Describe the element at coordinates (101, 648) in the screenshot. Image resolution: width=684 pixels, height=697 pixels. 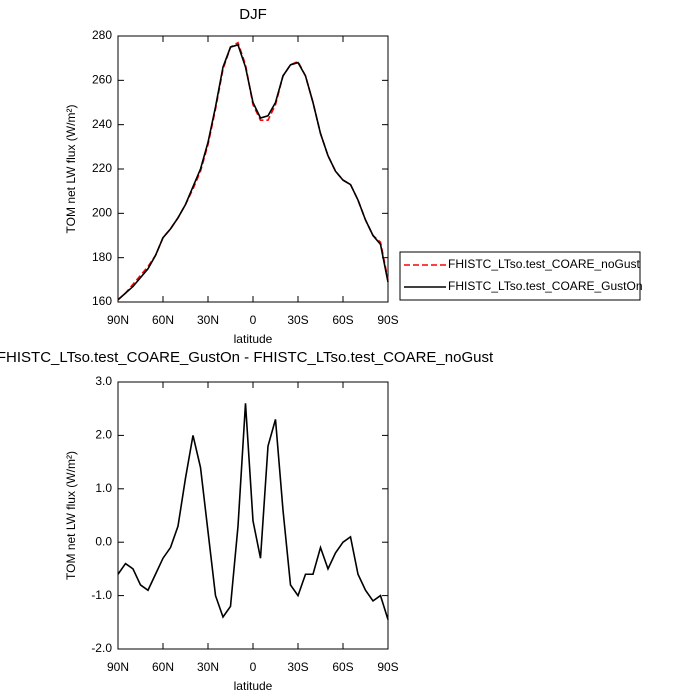
I see `y-tick-label: -2.0` at that location.